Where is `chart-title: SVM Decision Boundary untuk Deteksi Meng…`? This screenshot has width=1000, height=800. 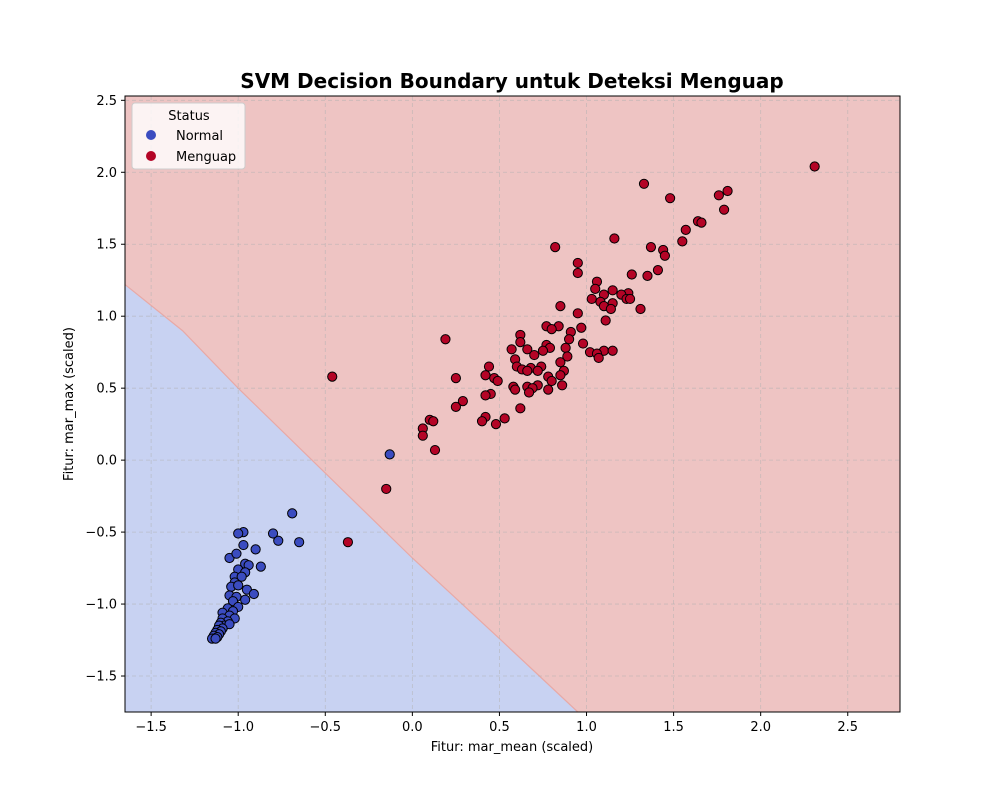
chart-title: SVM Decision Boundary untuk Deteksi Meng… is located at coordinates (511, 81).